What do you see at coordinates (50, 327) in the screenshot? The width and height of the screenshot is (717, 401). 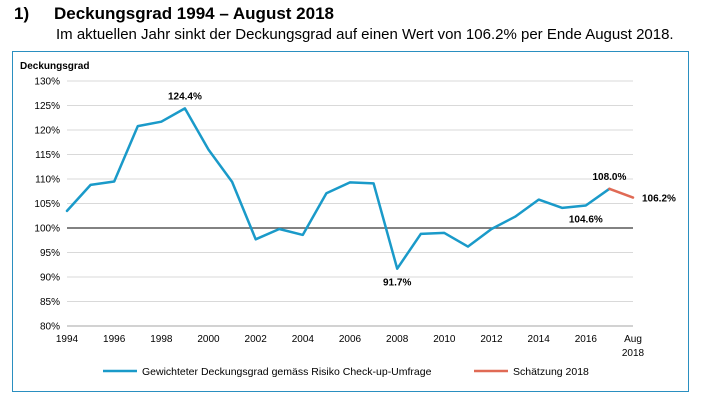 I see `y-tick-label: 80%` at bounding box center [50, 327].